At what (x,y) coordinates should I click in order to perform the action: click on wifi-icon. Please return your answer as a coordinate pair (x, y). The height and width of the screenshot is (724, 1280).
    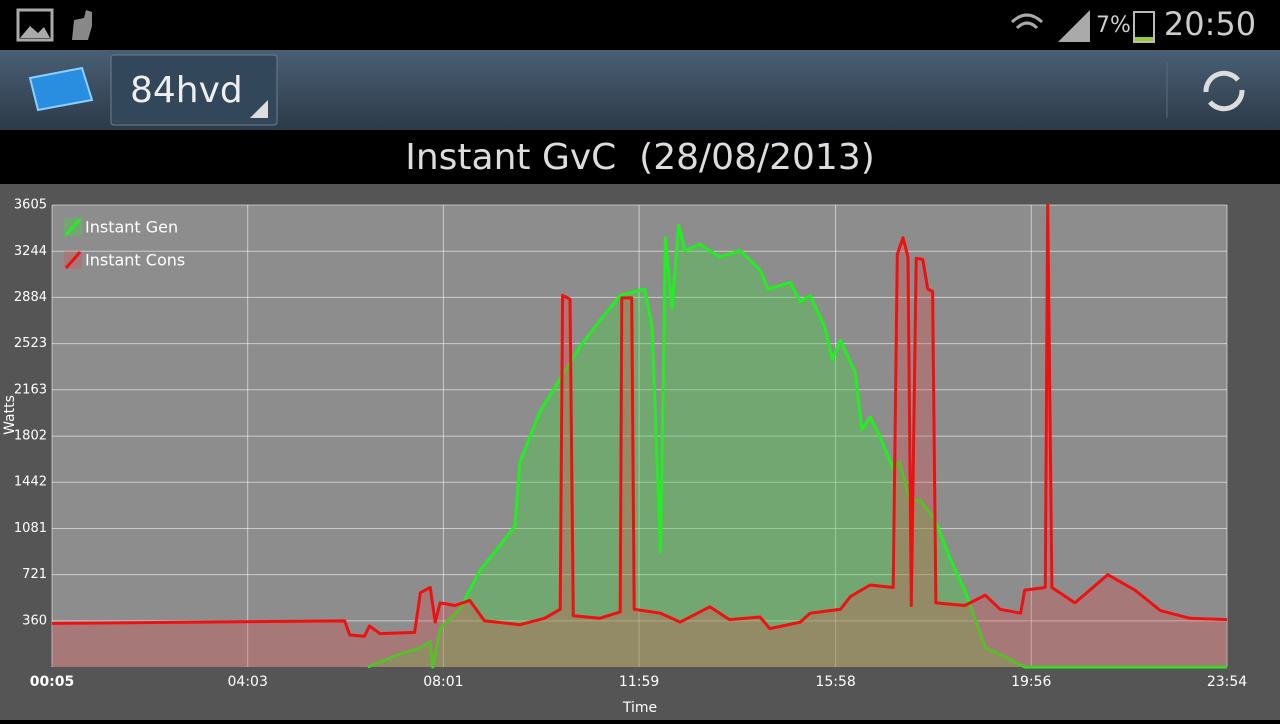
    Looking at the image, I should click on (1027, 21).